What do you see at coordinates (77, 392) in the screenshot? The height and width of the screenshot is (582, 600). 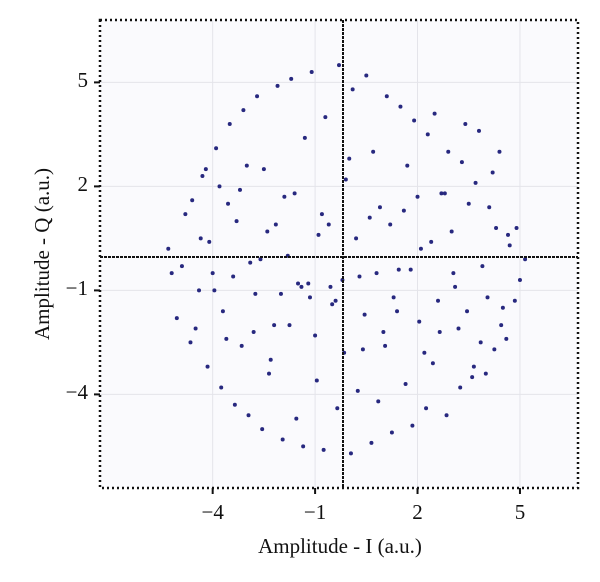 I see `y-tick-label: −4` at bounding box center [77, 392].